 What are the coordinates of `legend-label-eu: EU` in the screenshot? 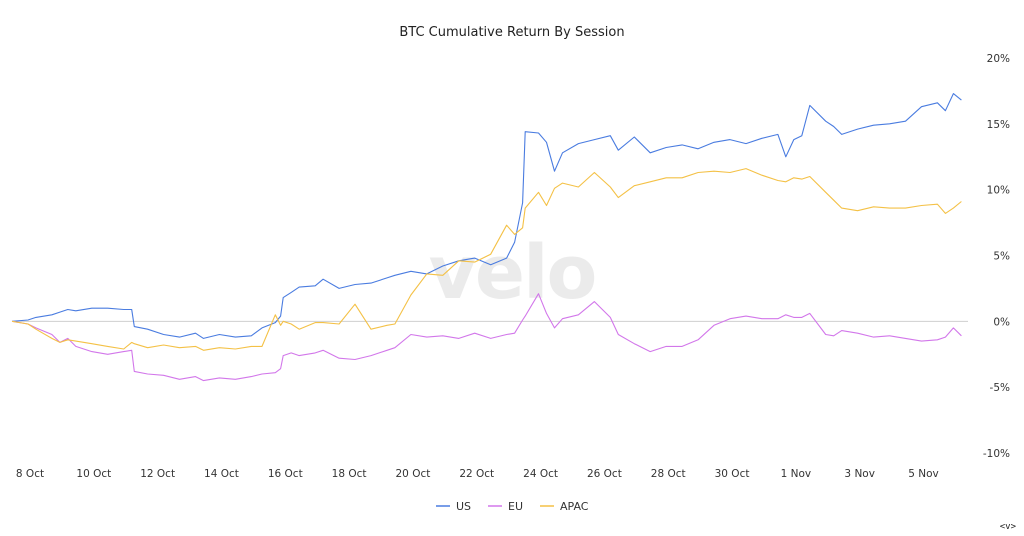 It's located at (515, 506).